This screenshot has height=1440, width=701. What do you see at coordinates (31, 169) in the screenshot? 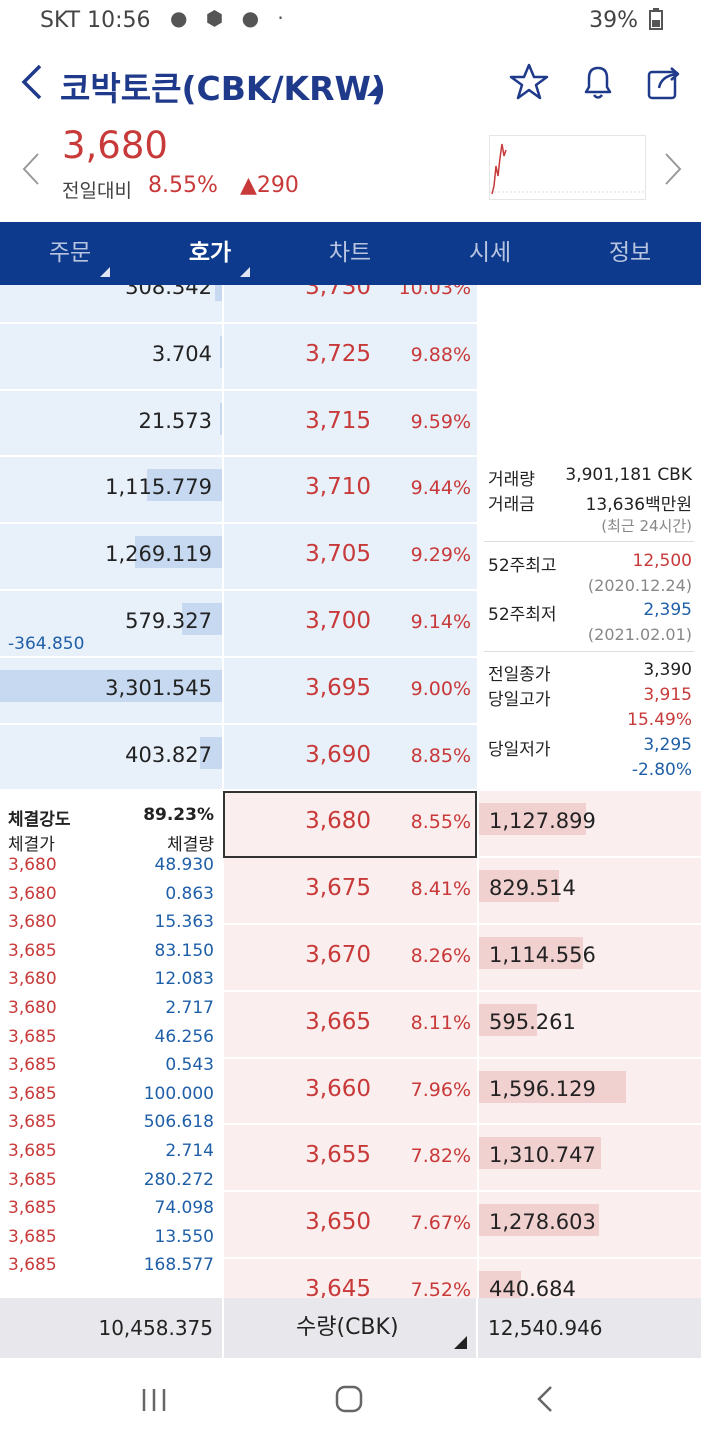
I see `prev-coin-arrow-icon` at bounding box center [31, 169].